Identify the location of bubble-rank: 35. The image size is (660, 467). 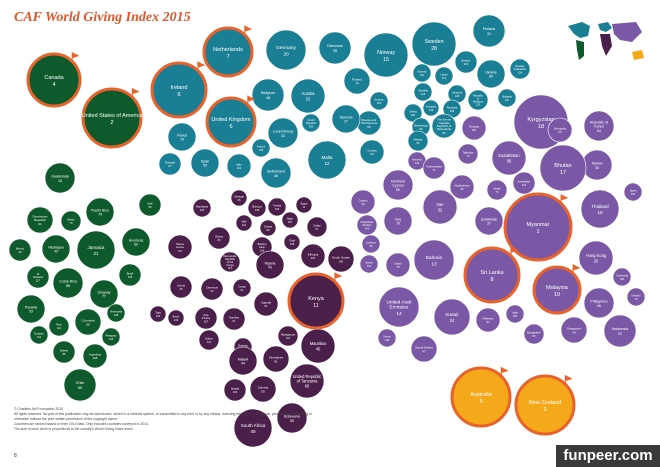
(597, 168).